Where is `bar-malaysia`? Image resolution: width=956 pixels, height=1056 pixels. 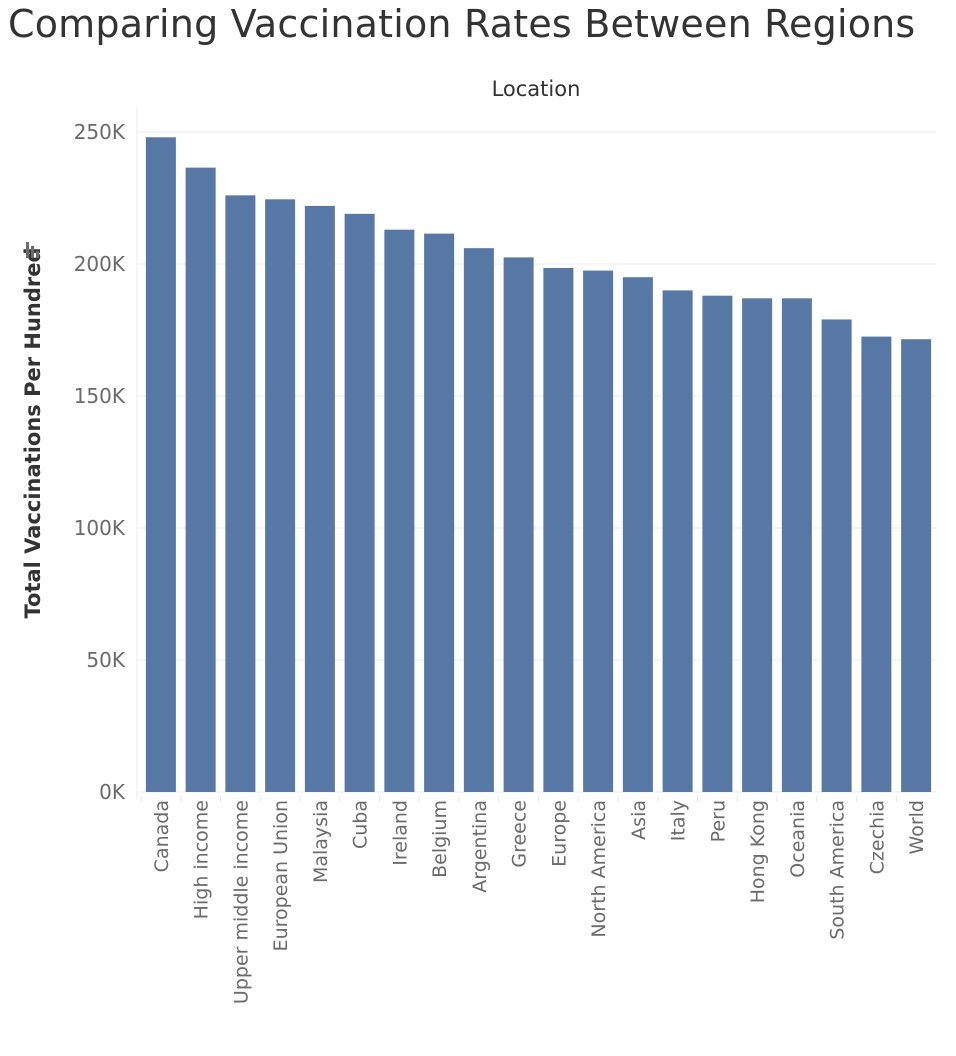
bar-malaysia is located at coordinates (319, 499).